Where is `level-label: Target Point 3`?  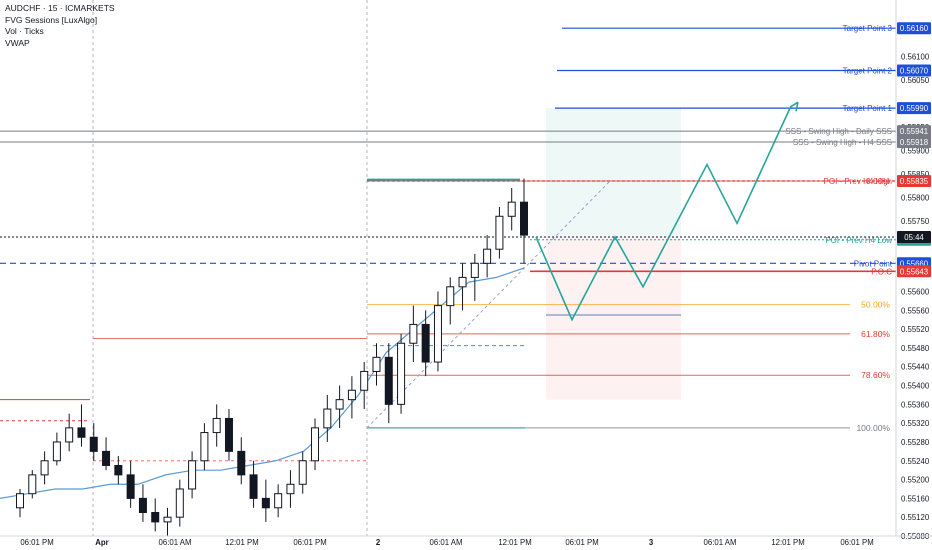 level-label: Target Point 3 is located at coordinates (868, 28).